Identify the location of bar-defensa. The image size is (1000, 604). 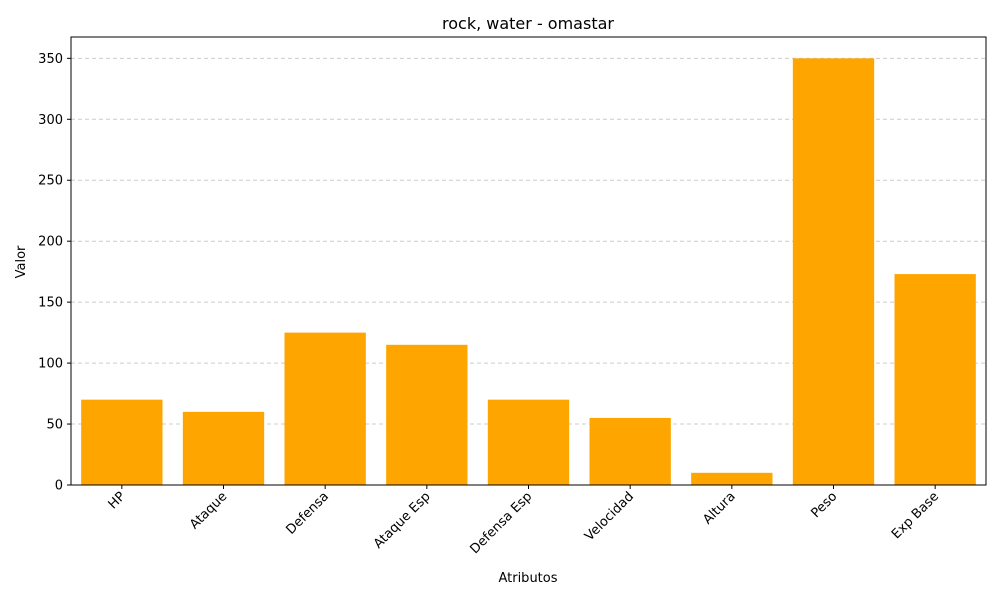
(325, 408).